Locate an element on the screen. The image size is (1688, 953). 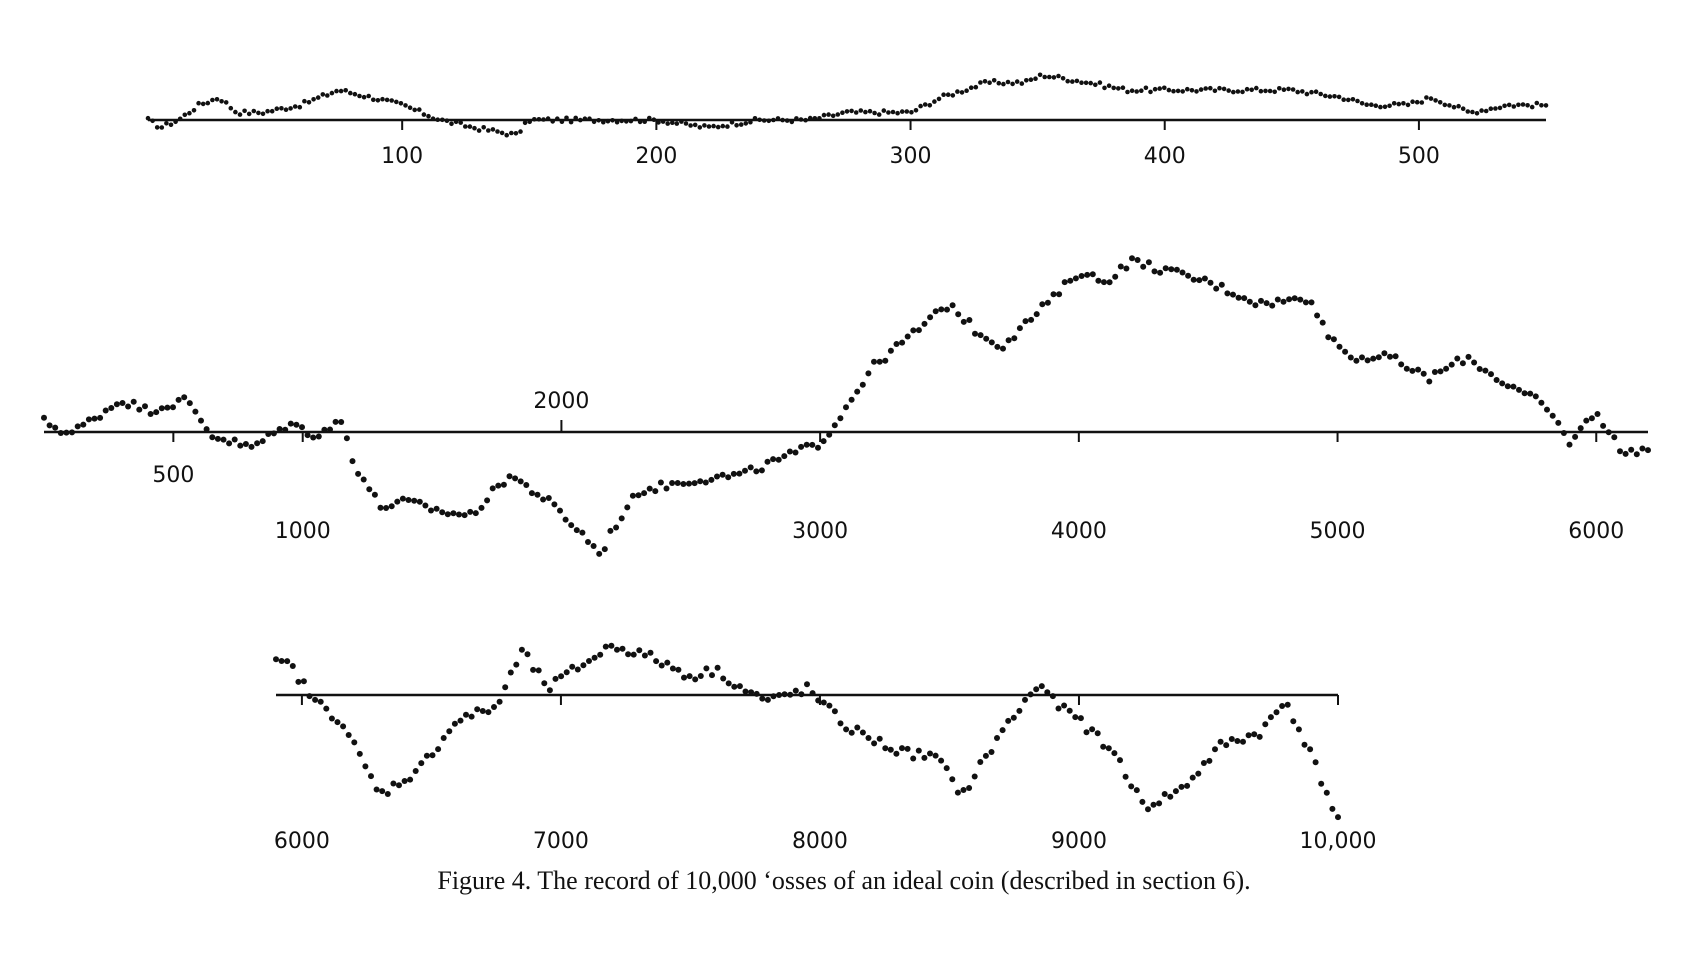
bottom-tick-label: 8000 is located at coordinates (820, 841).